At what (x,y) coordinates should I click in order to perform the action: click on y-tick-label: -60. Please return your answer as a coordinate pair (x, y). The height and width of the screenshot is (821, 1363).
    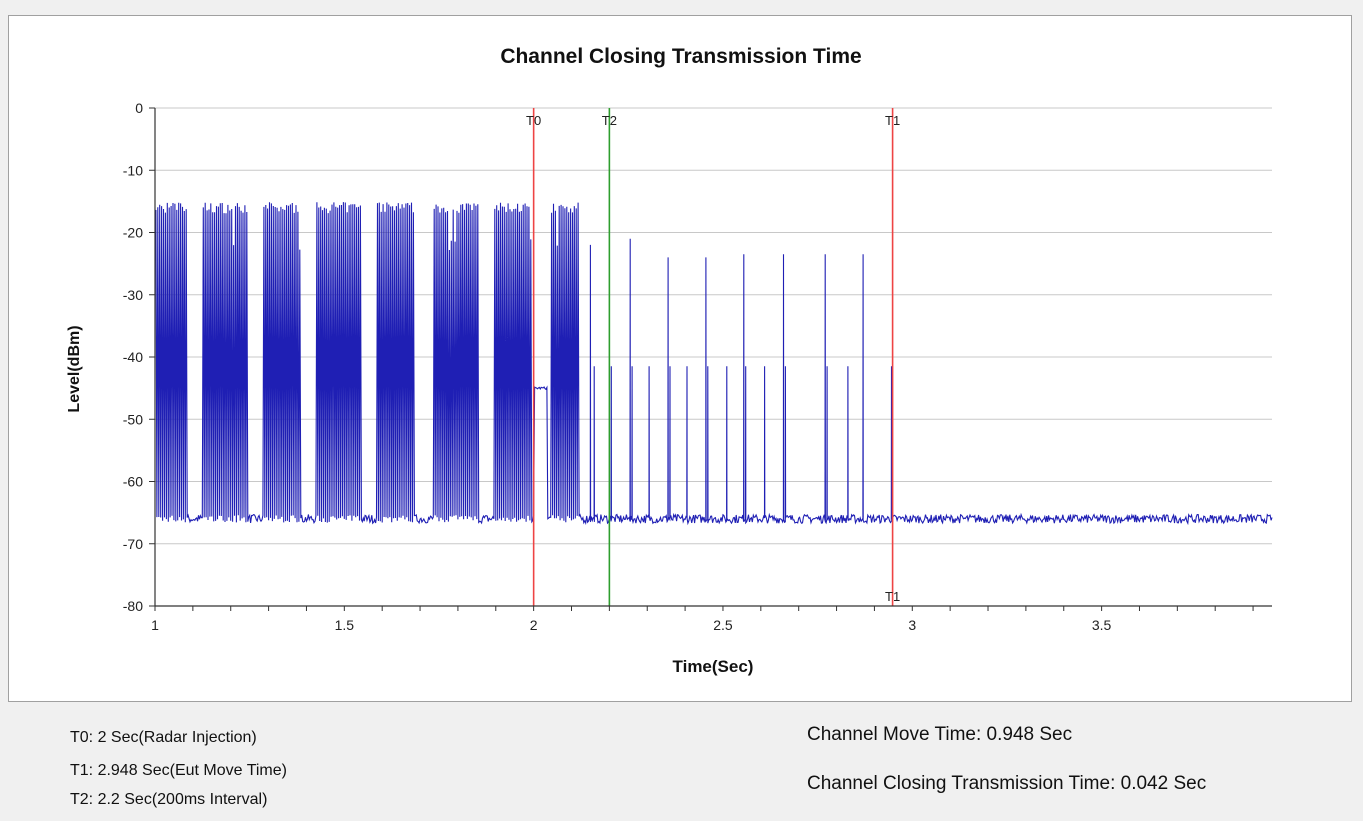
    Looking at the image, I should click on (133, 482).